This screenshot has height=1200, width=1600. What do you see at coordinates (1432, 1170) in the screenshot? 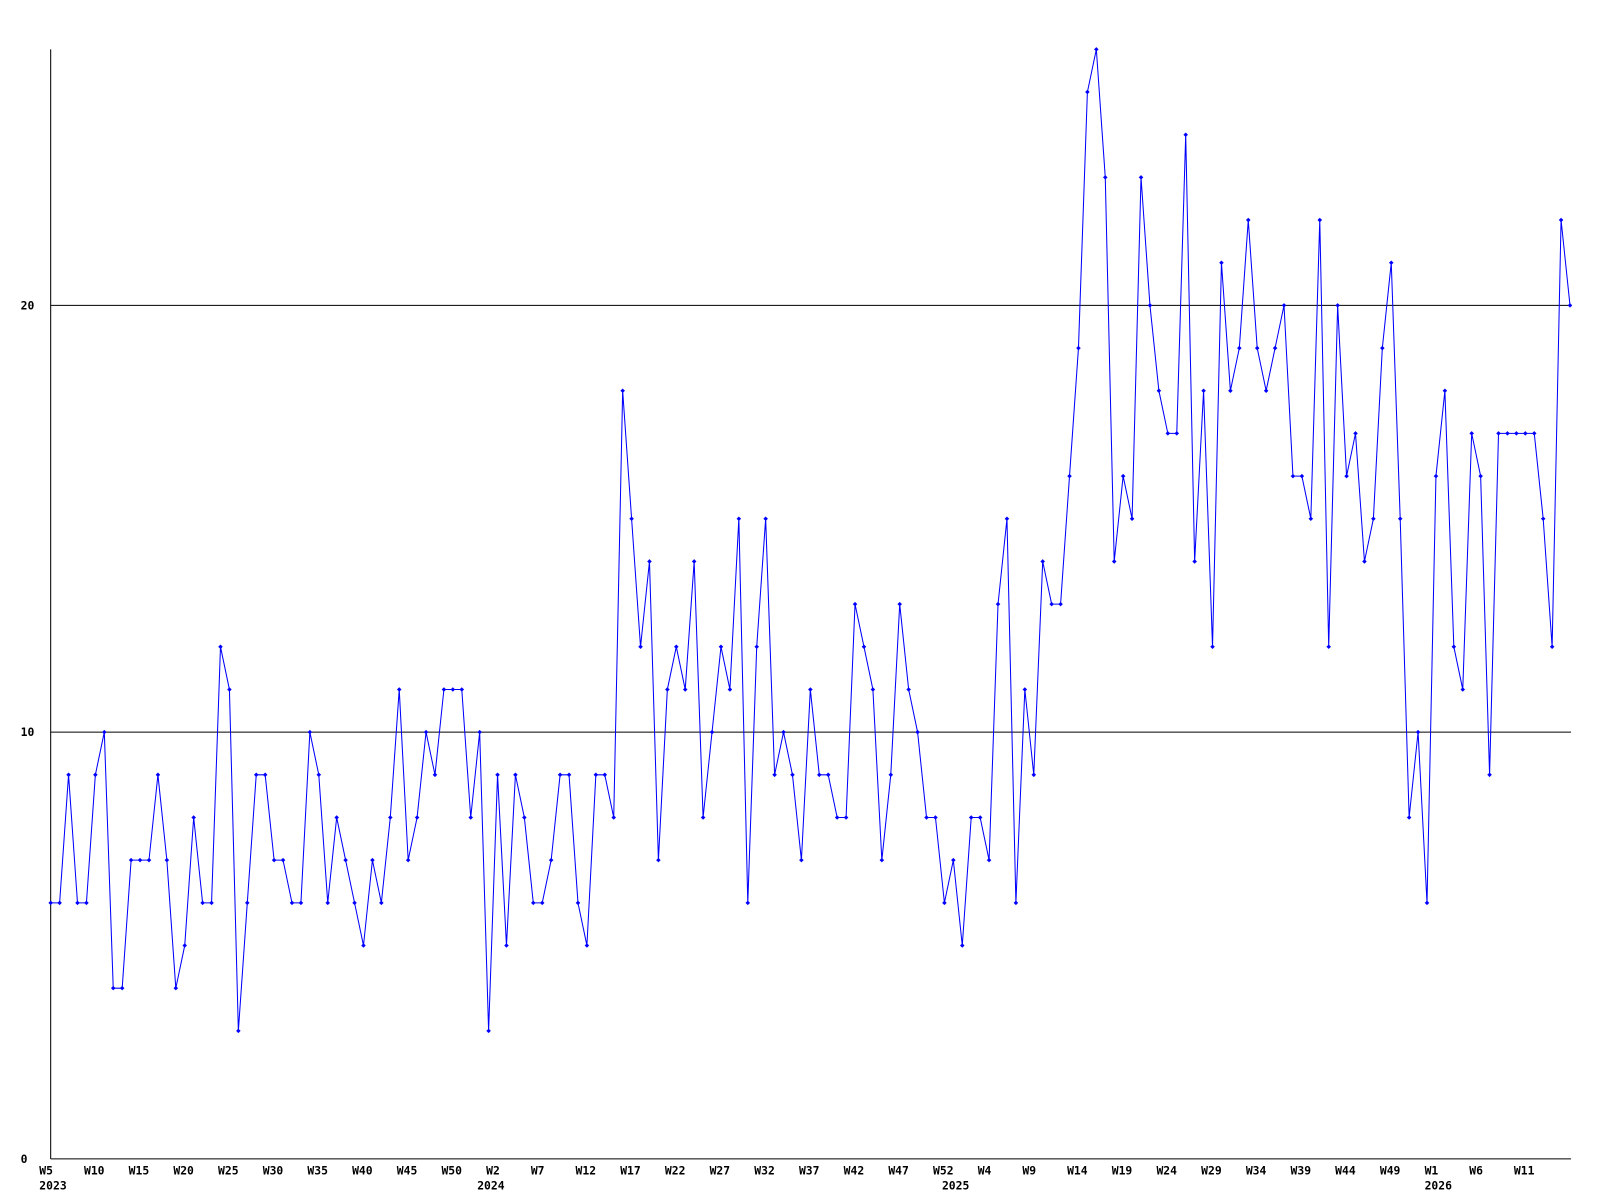
I see `x-tick-label: W1` at bounding box center [1432, 1170].